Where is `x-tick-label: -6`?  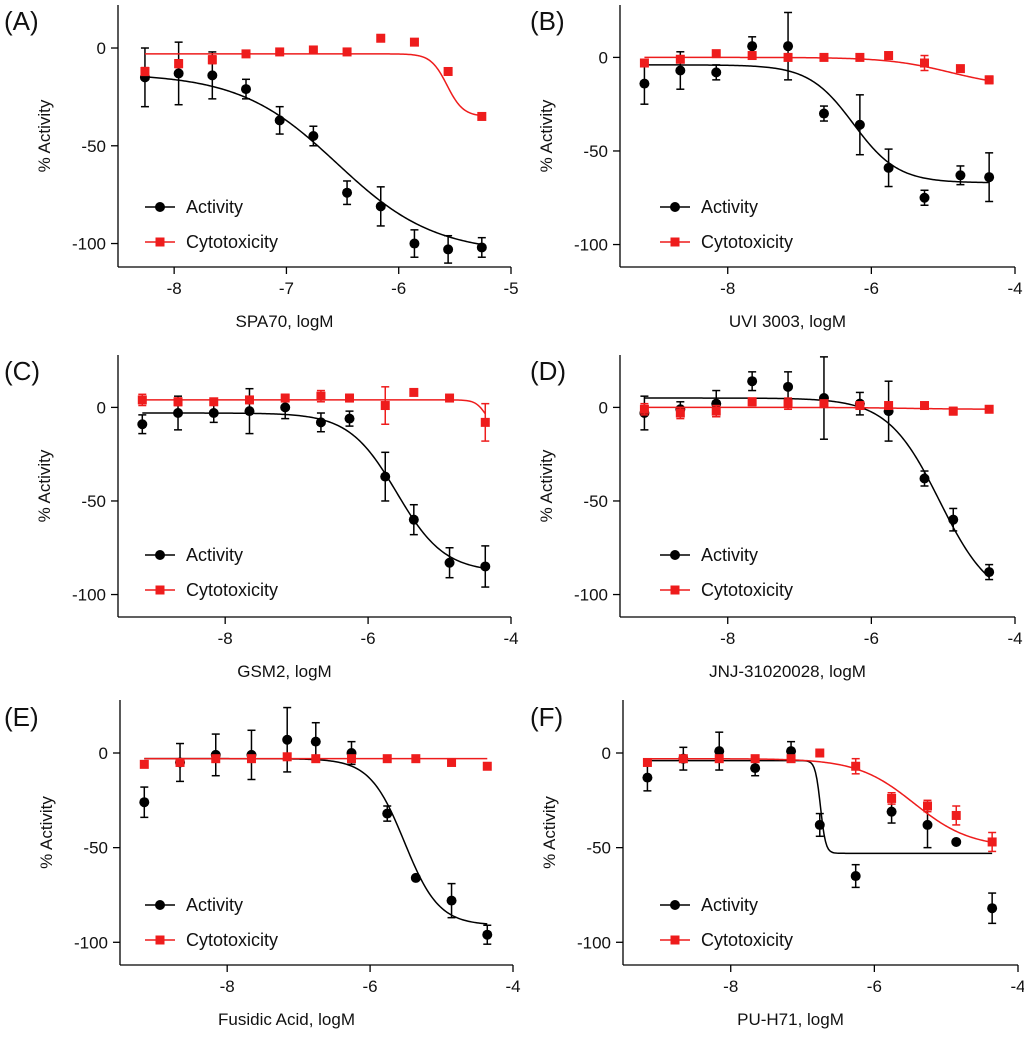 x-tick-label: -6 is located at coordinates (368, 638).